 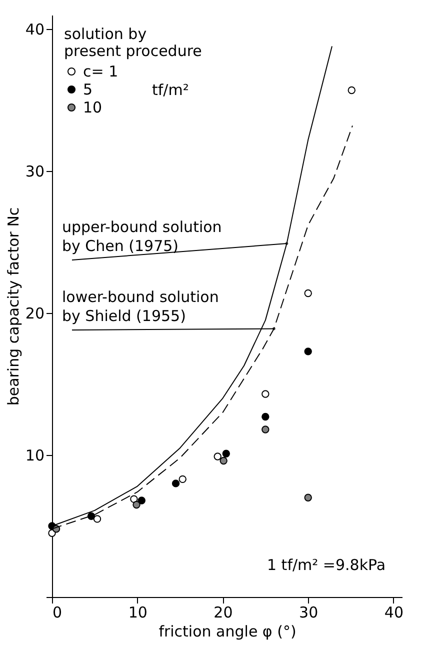 What do you see at coordinates (57, 613) in the screenshot?
I see `x-tick-label: 0` at bounding box center [57, 613].